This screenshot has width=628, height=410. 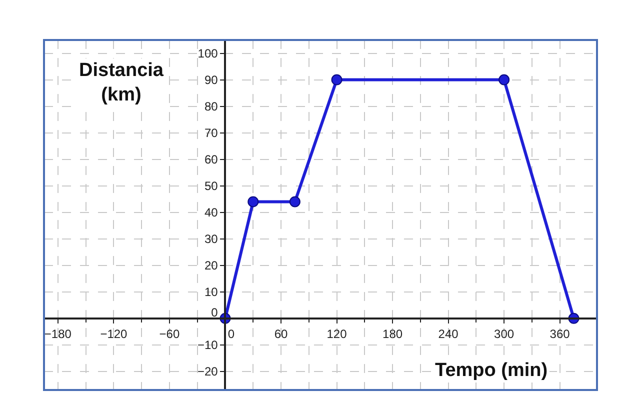 What do you see at coordinates (337, 333) in the screenshot?
I see `x-tick-label: 120` at bounding box center [337, 333].